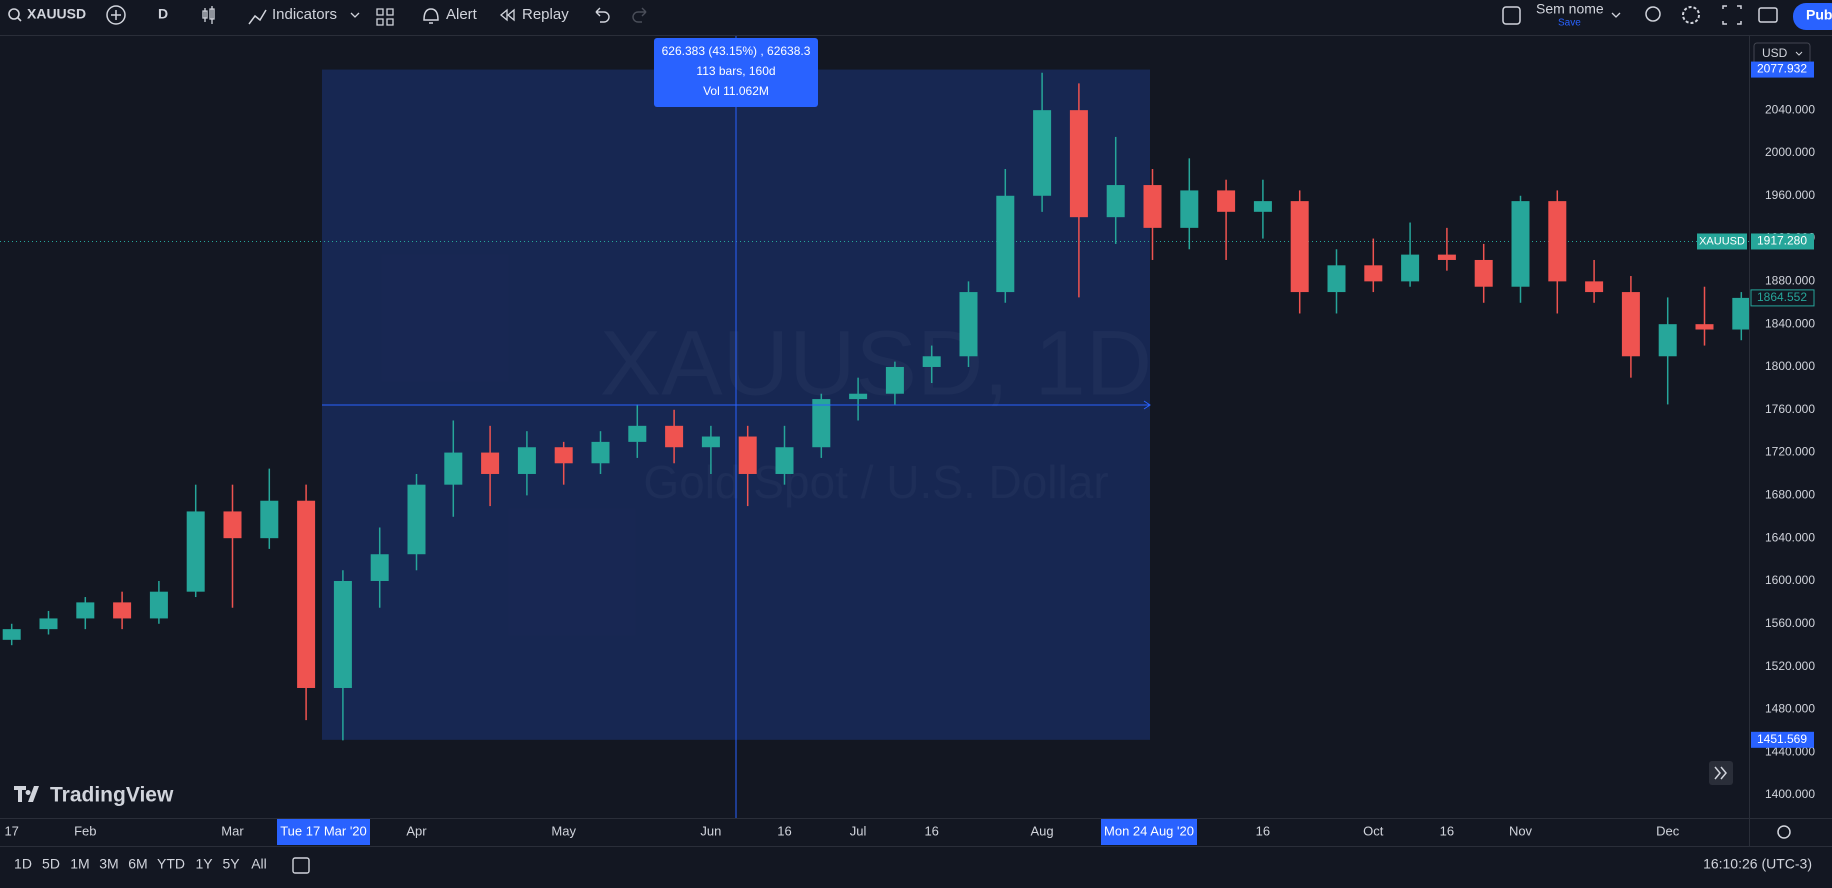  Describe the element at coordinates (1757, 864) in the screenshot. I see `clock: 16:10:26 (UTC-3)` at that location.